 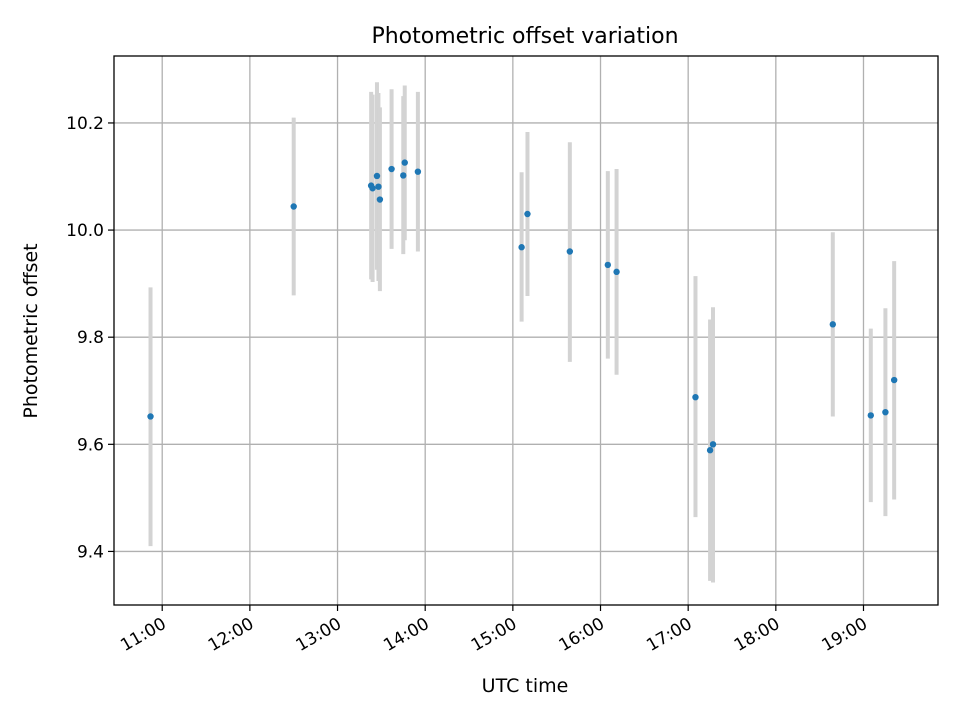 I want to click on y-tick-label: 9.6, so click(x=90, y=445).